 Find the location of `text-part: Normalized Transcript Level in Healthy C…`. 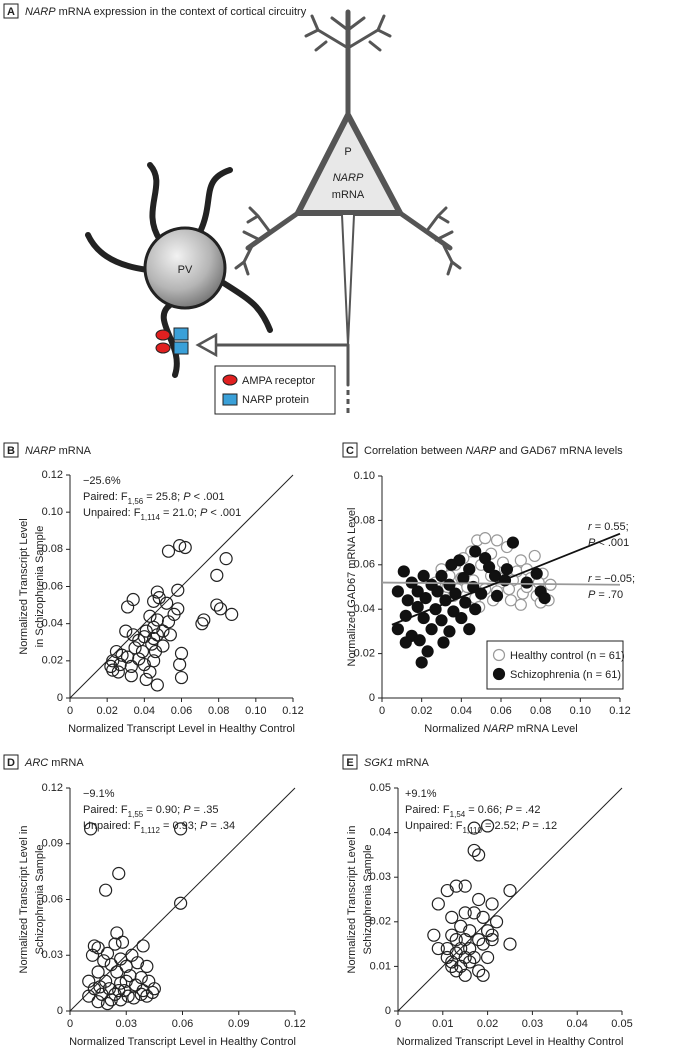

text-part: Normalized Transcript Level in Healthy C… is located at coordinates (181, 729).